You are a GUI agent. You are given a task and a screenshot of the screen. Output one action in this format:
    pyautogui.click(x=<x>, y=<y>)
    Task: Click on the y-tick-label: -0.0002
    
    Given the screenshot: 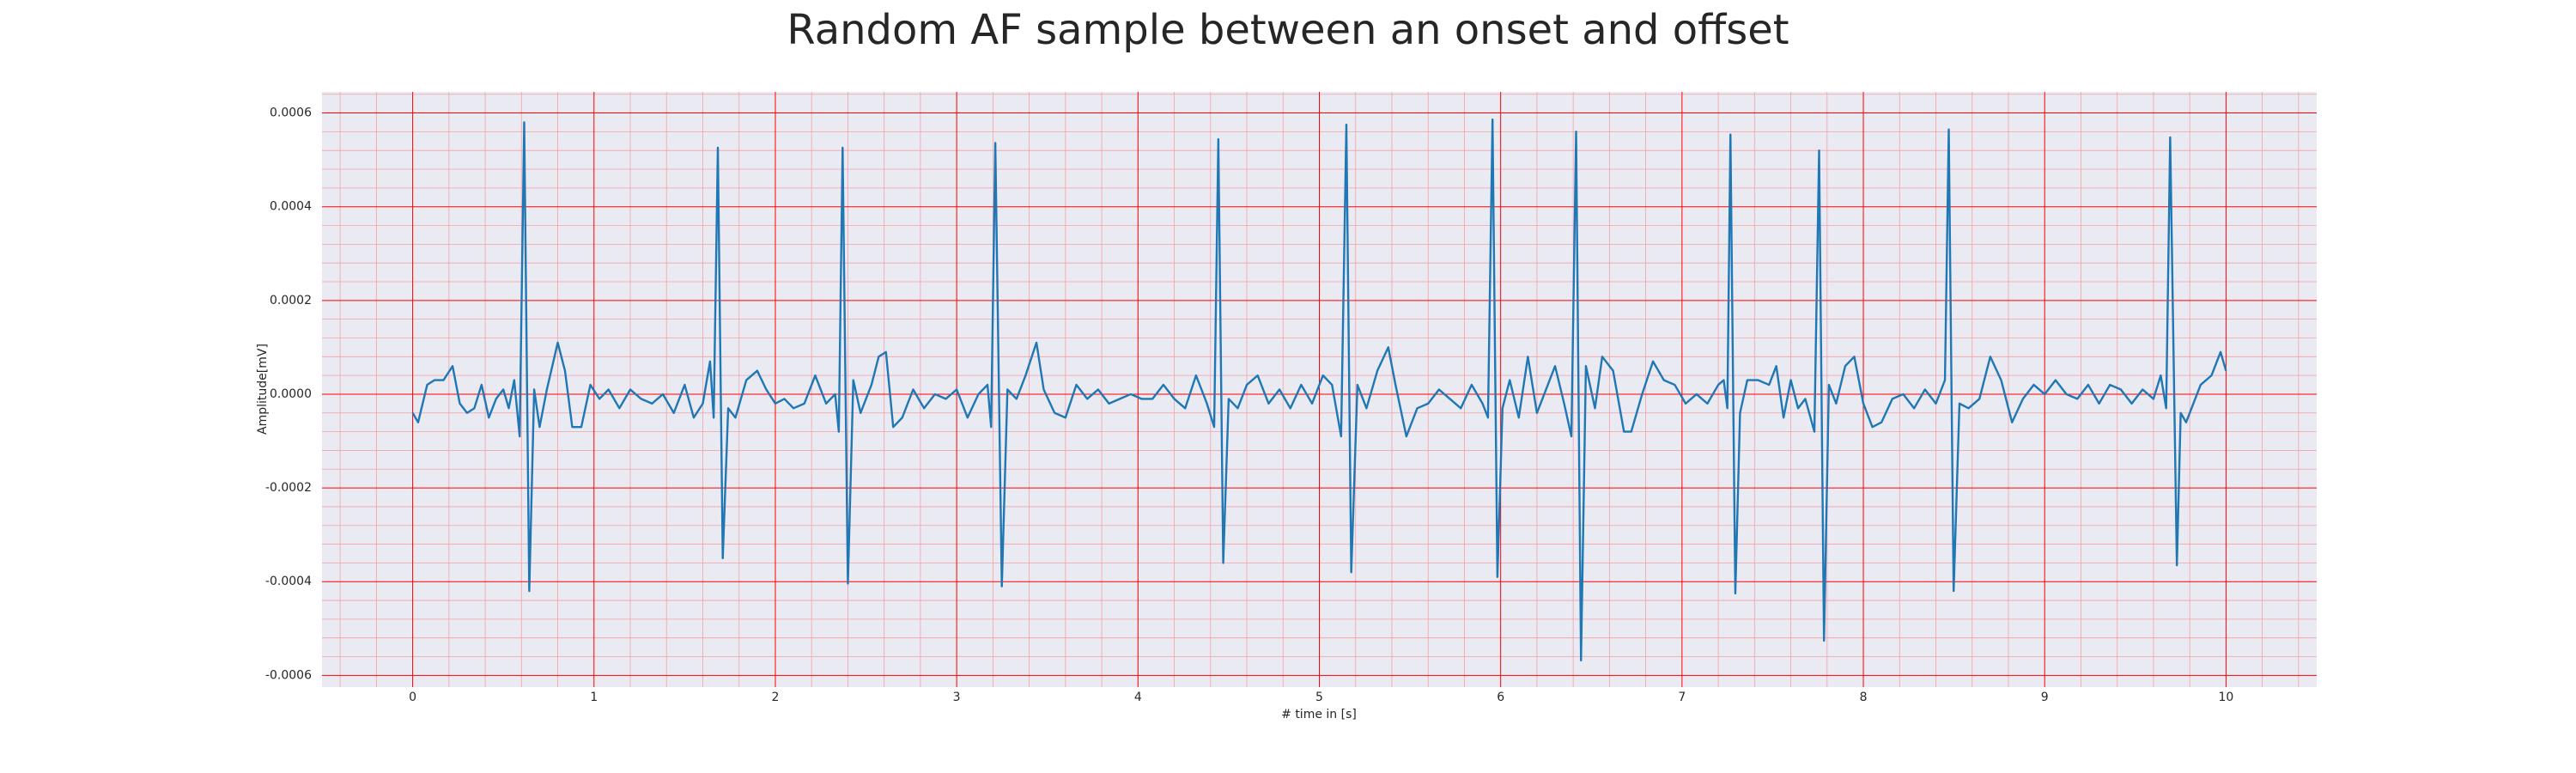 What is the action you would take?
    pyautogui.click(x=289, y=488)
    